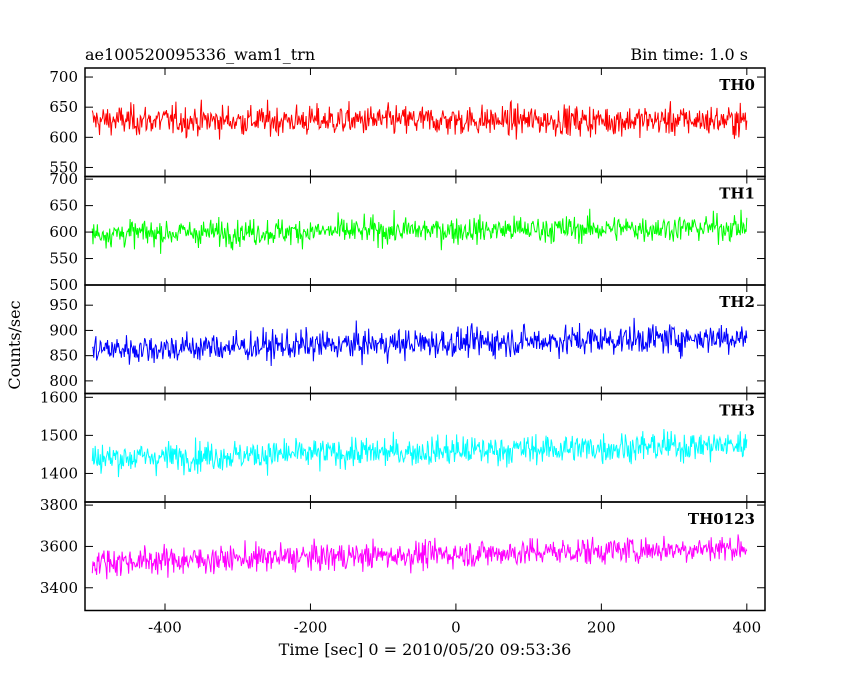  I want to click on x-tick-label: -400, so click(165, 628).